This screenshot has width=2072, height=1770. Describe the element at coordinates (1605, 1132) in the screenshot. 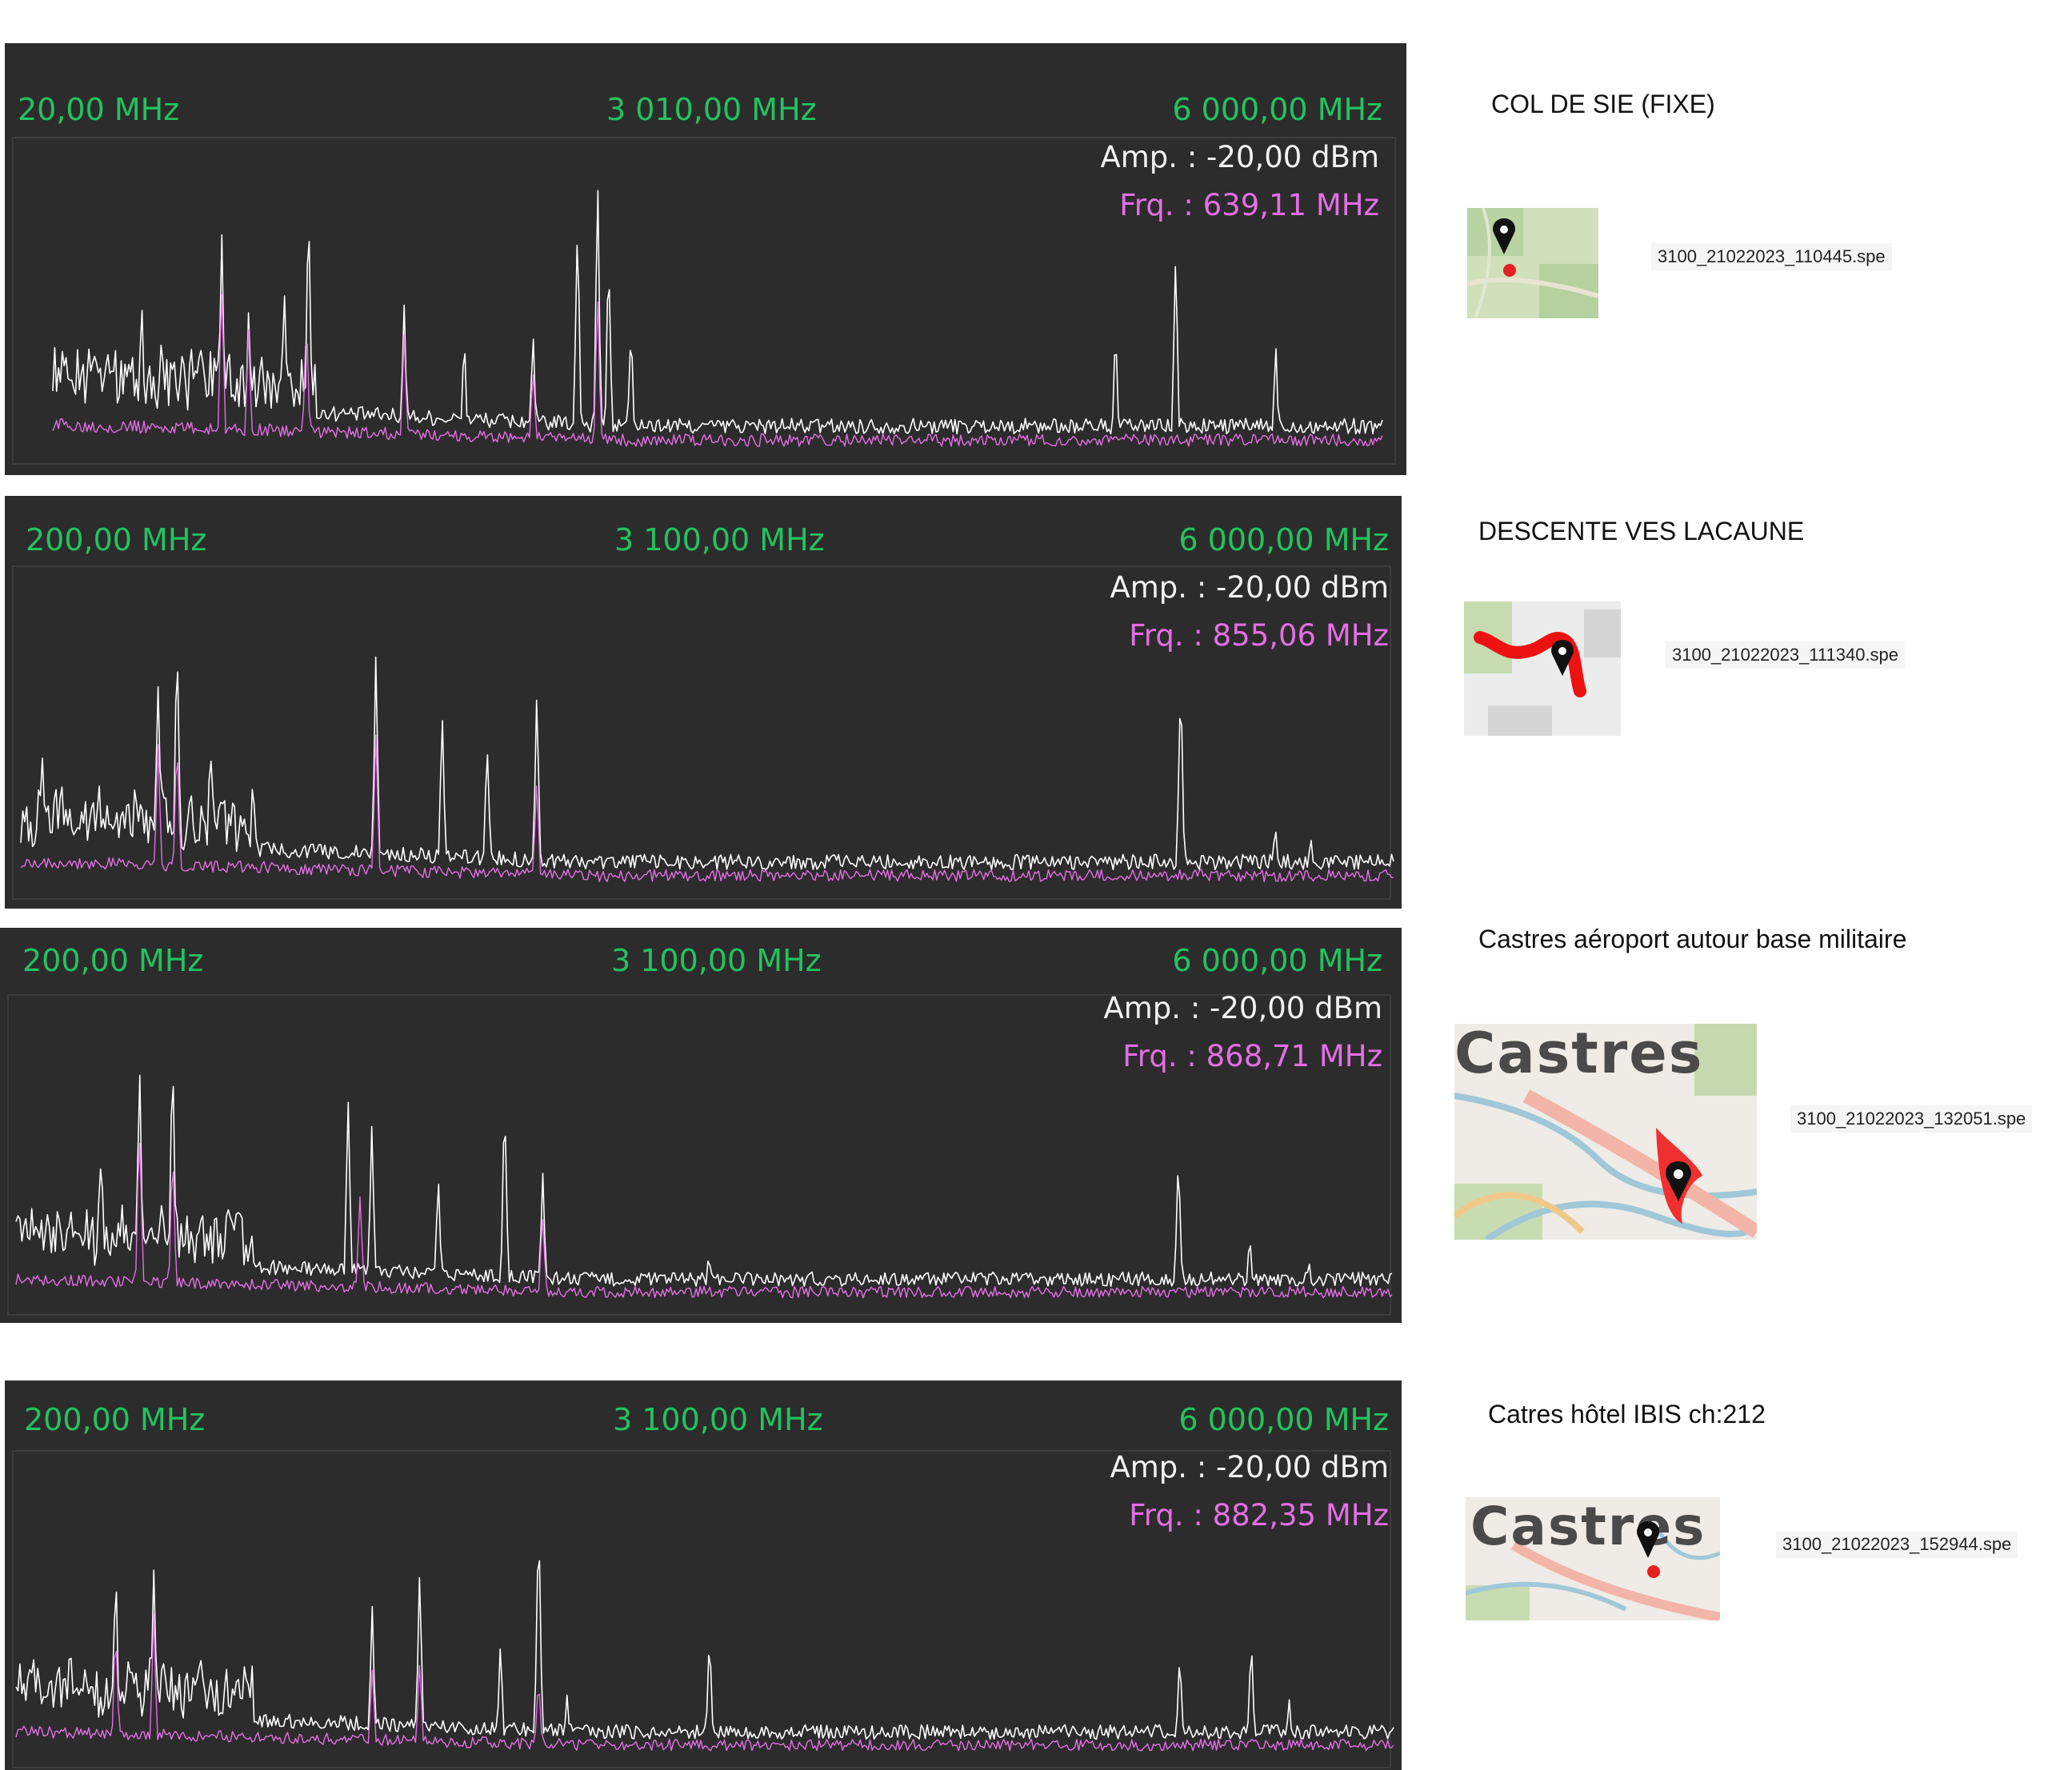

I see `map-thumbnail-3: Castres` at that location.